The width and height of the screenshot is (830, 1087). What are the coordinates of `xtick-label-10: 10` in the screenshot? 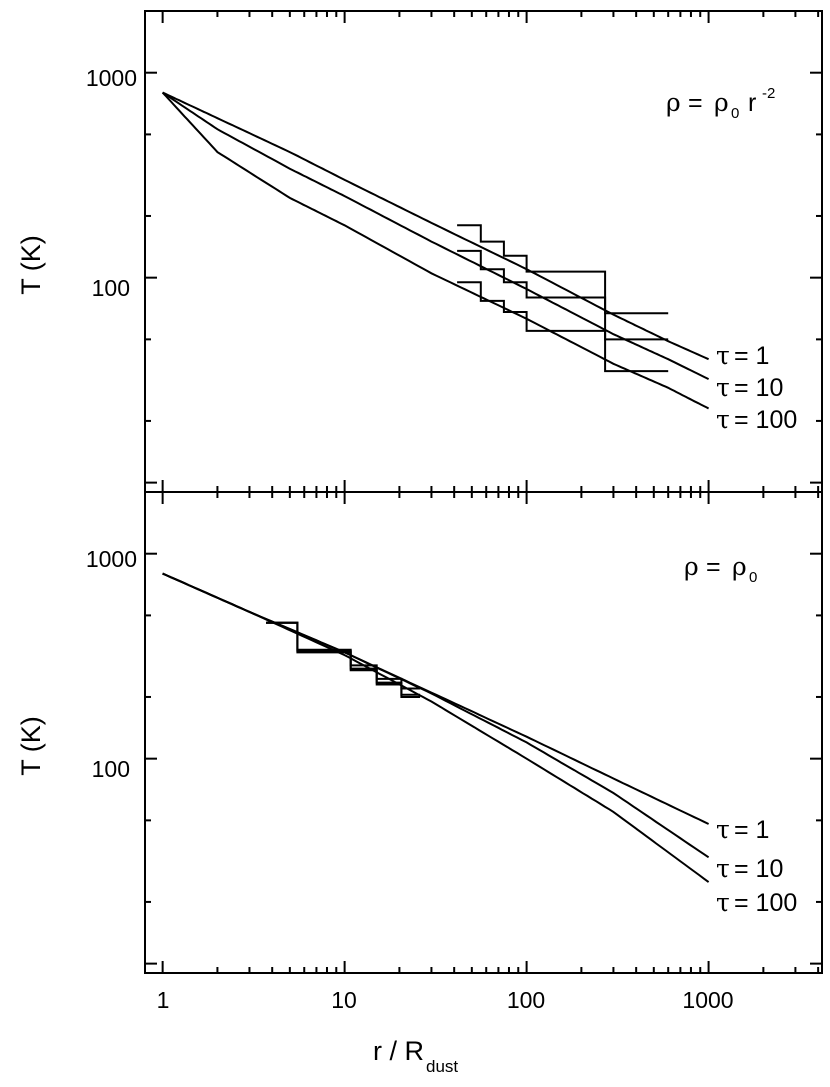 It's located at (344, 1000).